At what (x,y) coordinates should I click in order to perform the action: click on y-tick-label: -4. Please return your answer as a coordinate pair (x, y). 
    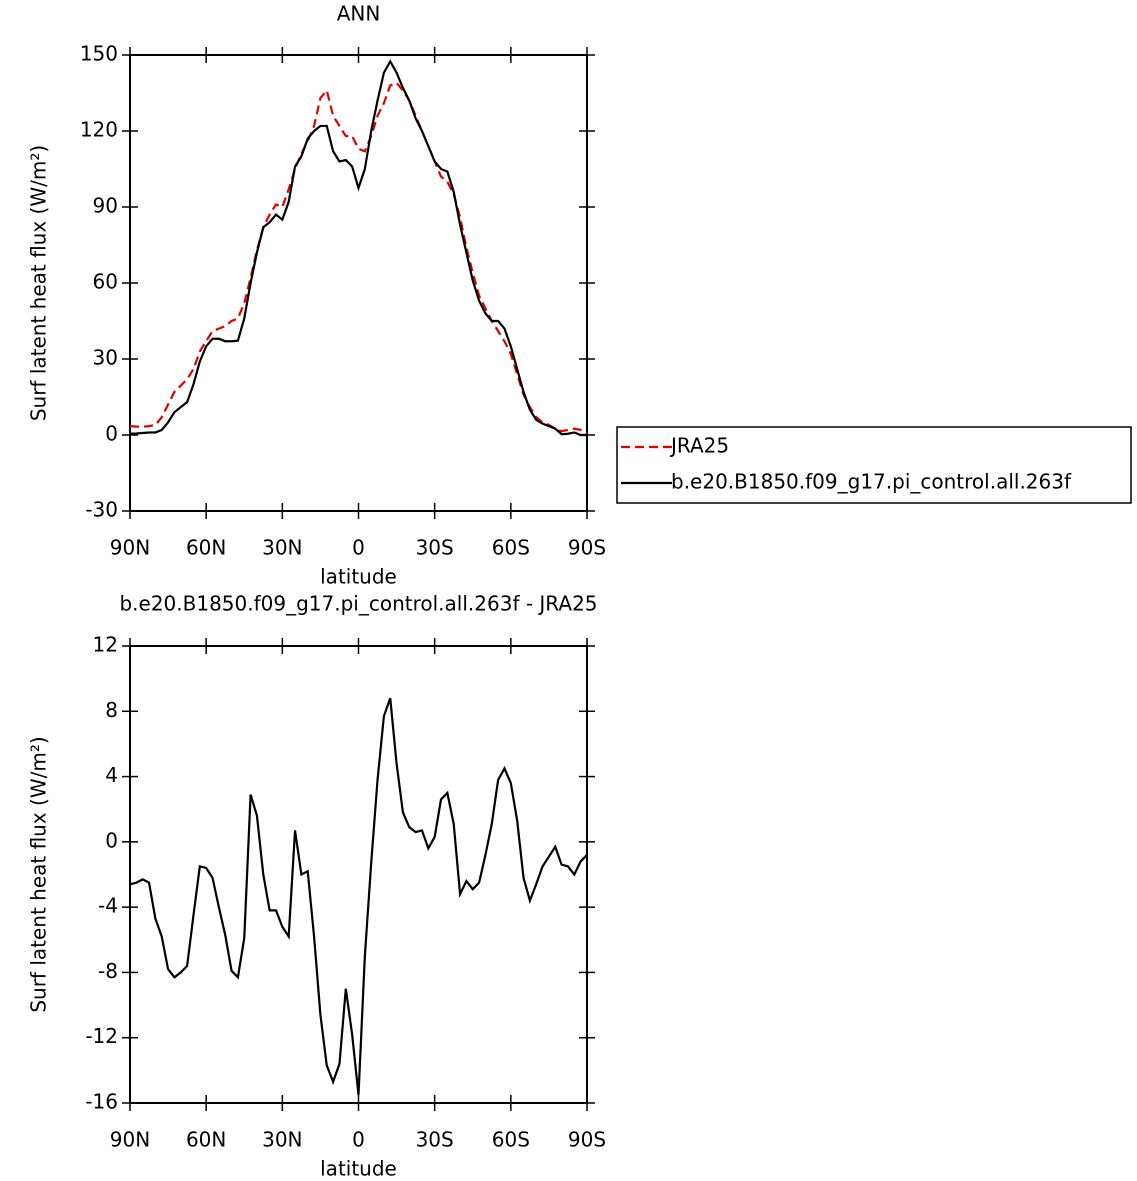
    Looking at the image, I should click on (108, 906).